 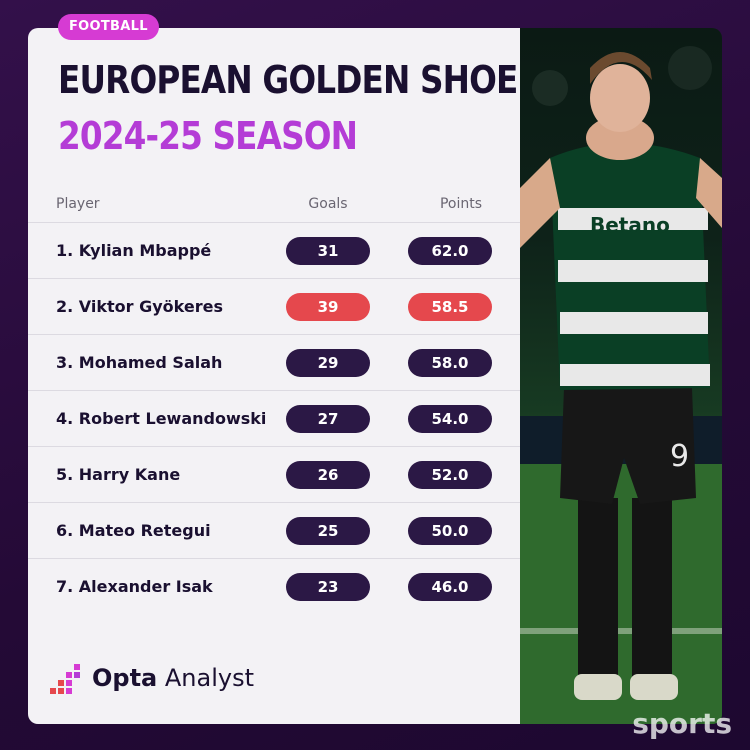 What do you see at coordinates (679, 456) in the screenshot?
I see `jersey-number: 9` at bounding box center [679, 456].